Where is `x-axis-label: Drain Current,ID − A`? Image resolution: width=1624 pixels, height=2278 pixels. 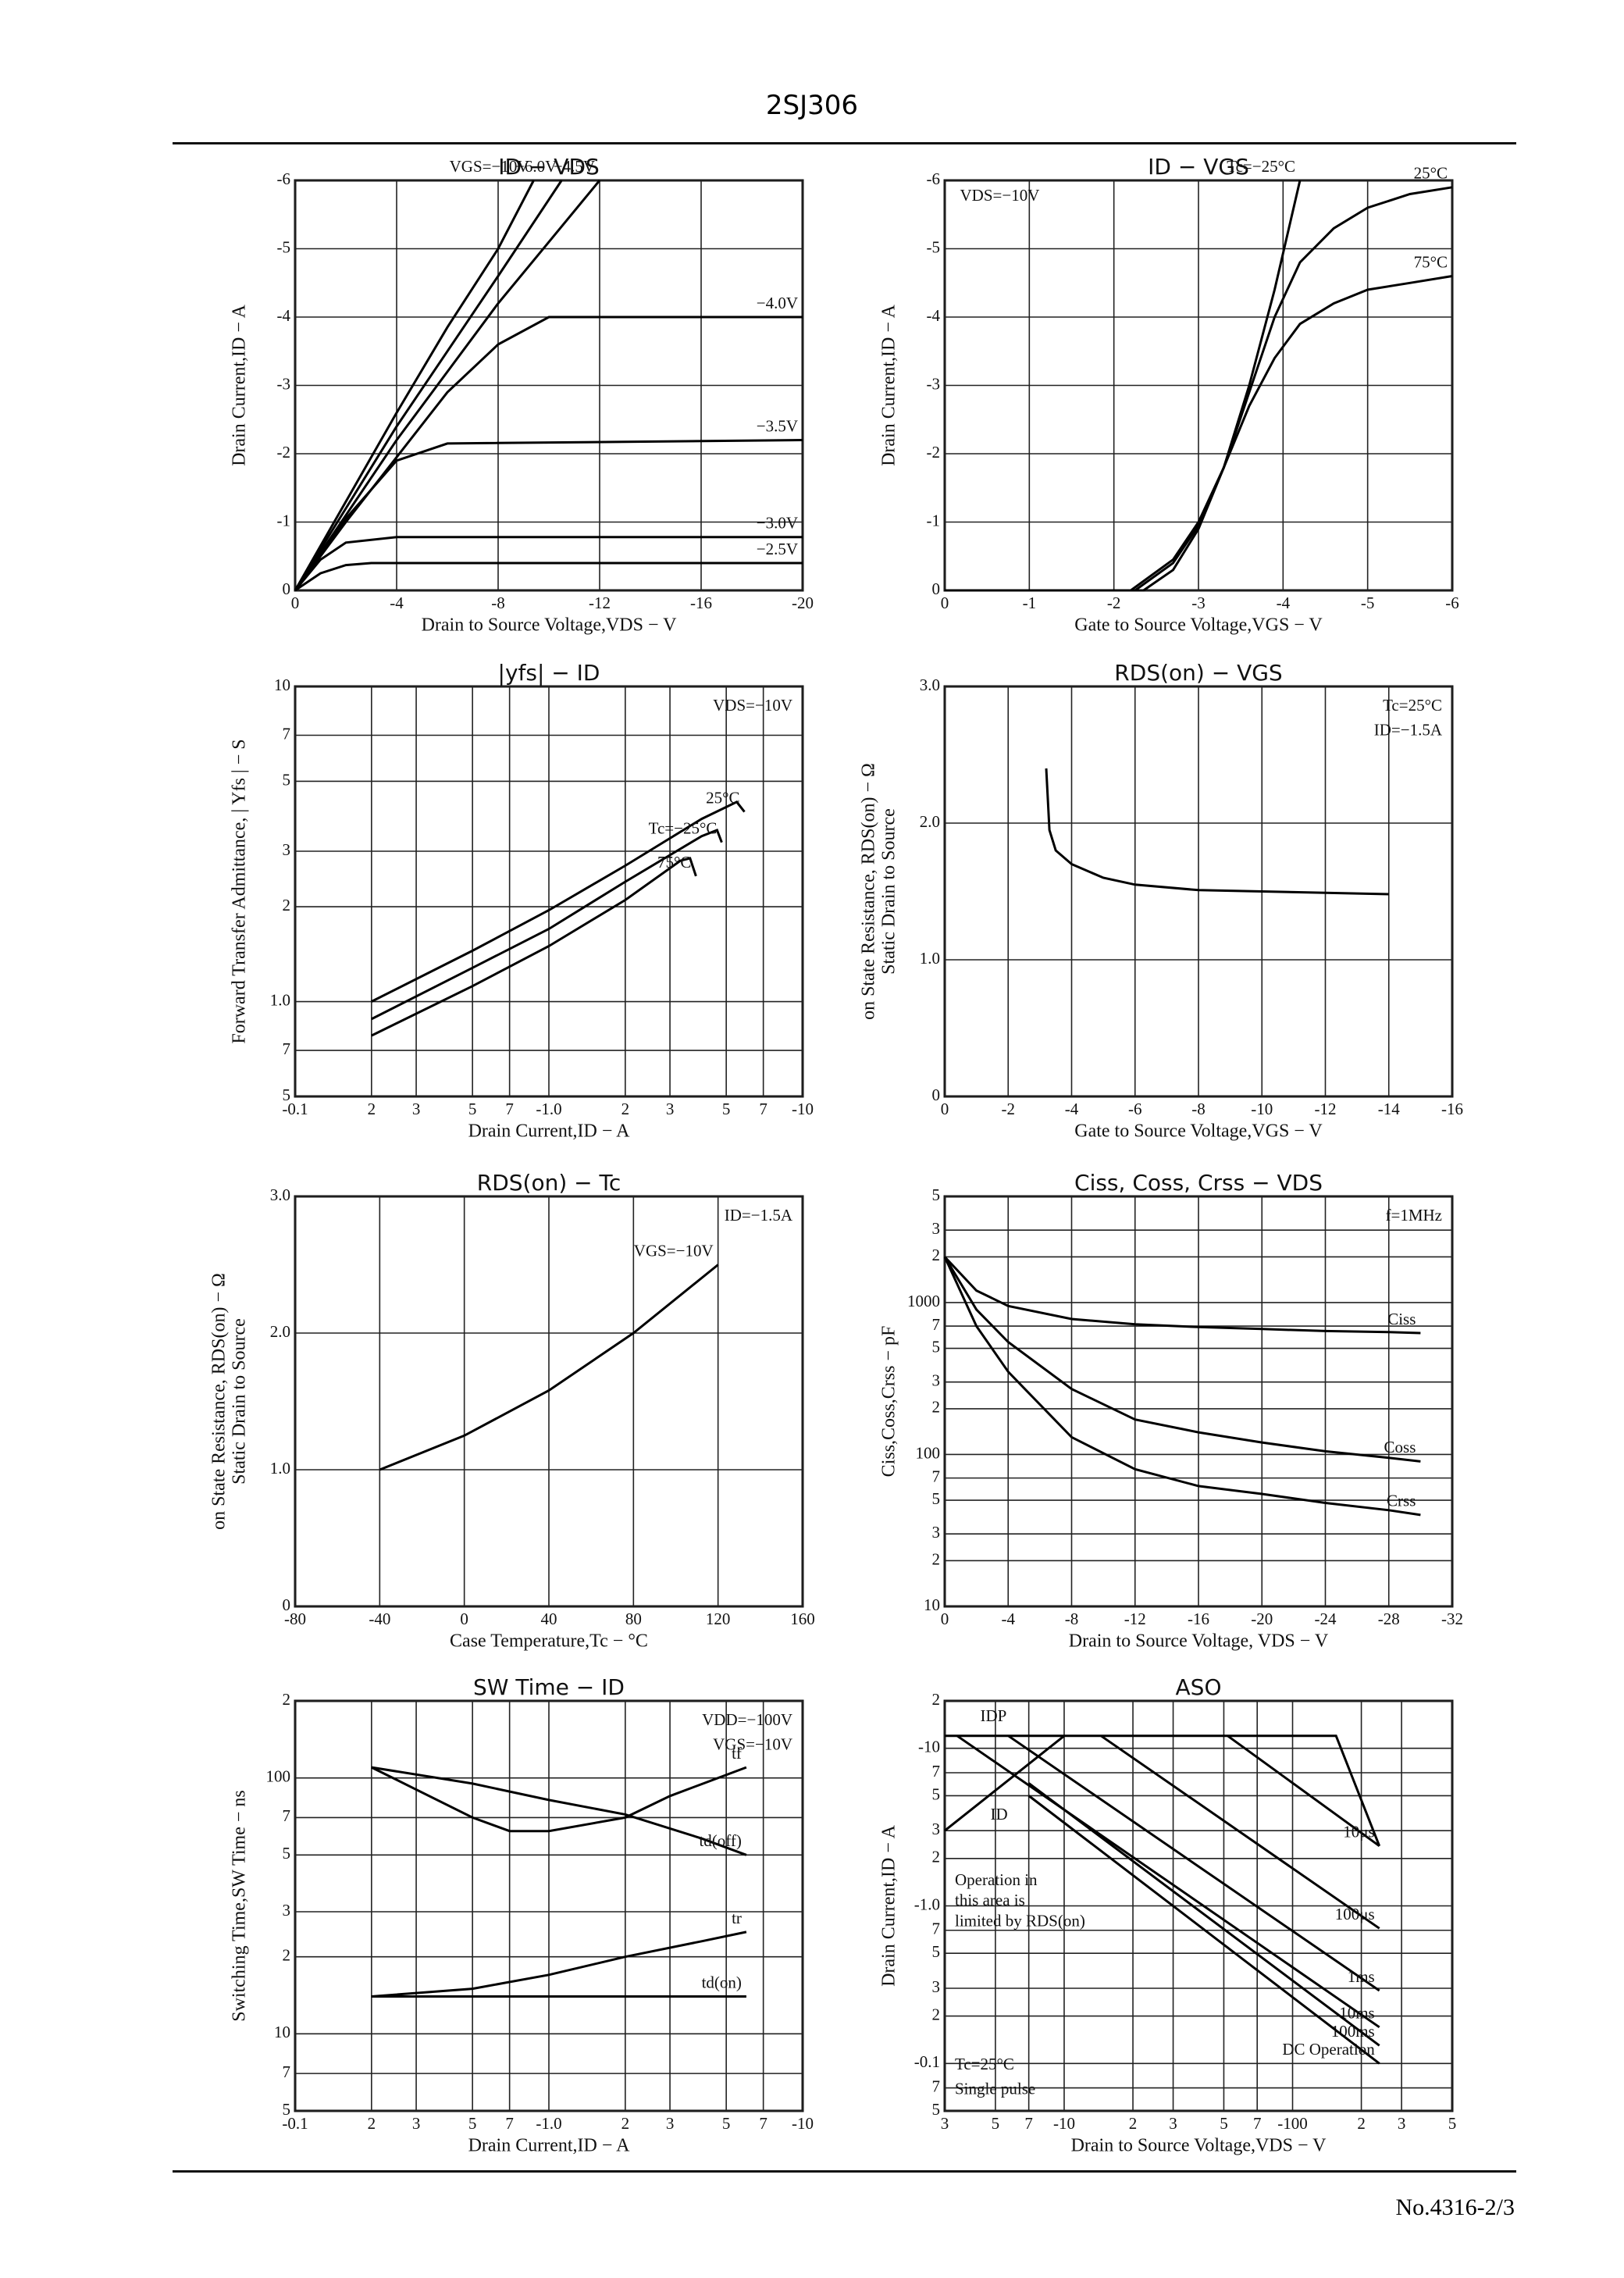 x-axis-label: Drain Current,ID − A is located at coordinates (549, 2146).